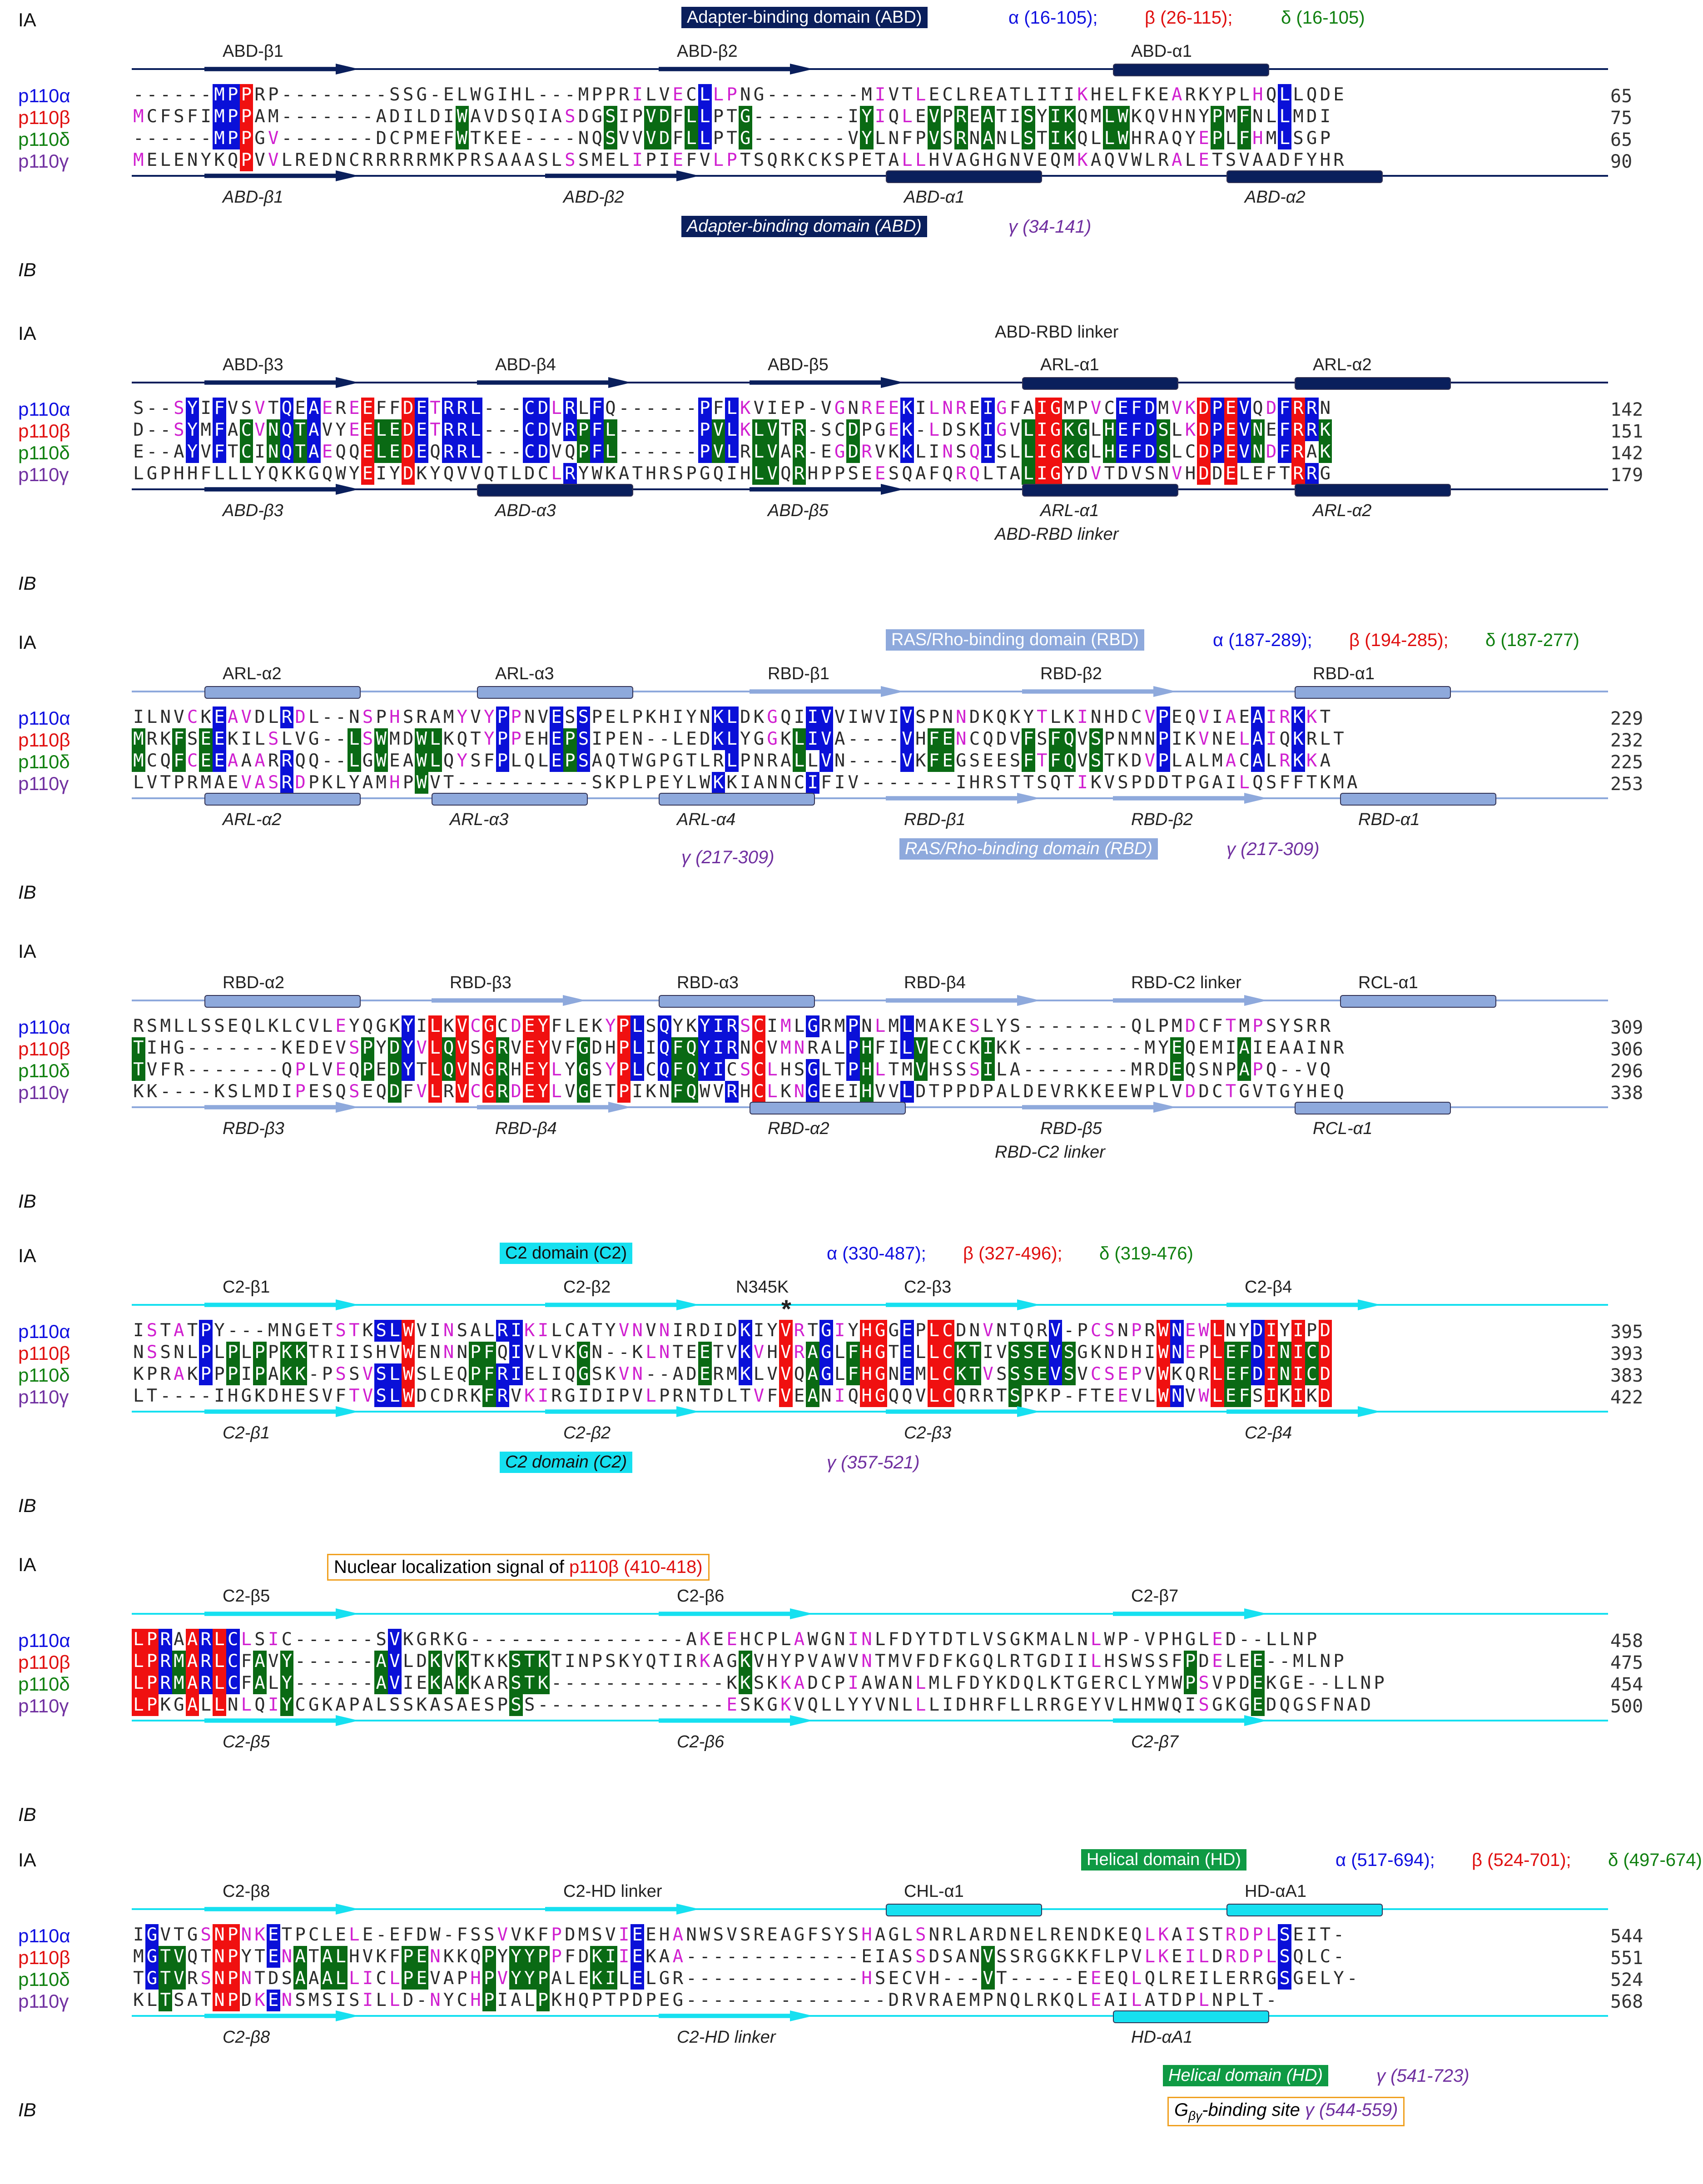  I want to click on species-name: p110δ, so click(44, 762).